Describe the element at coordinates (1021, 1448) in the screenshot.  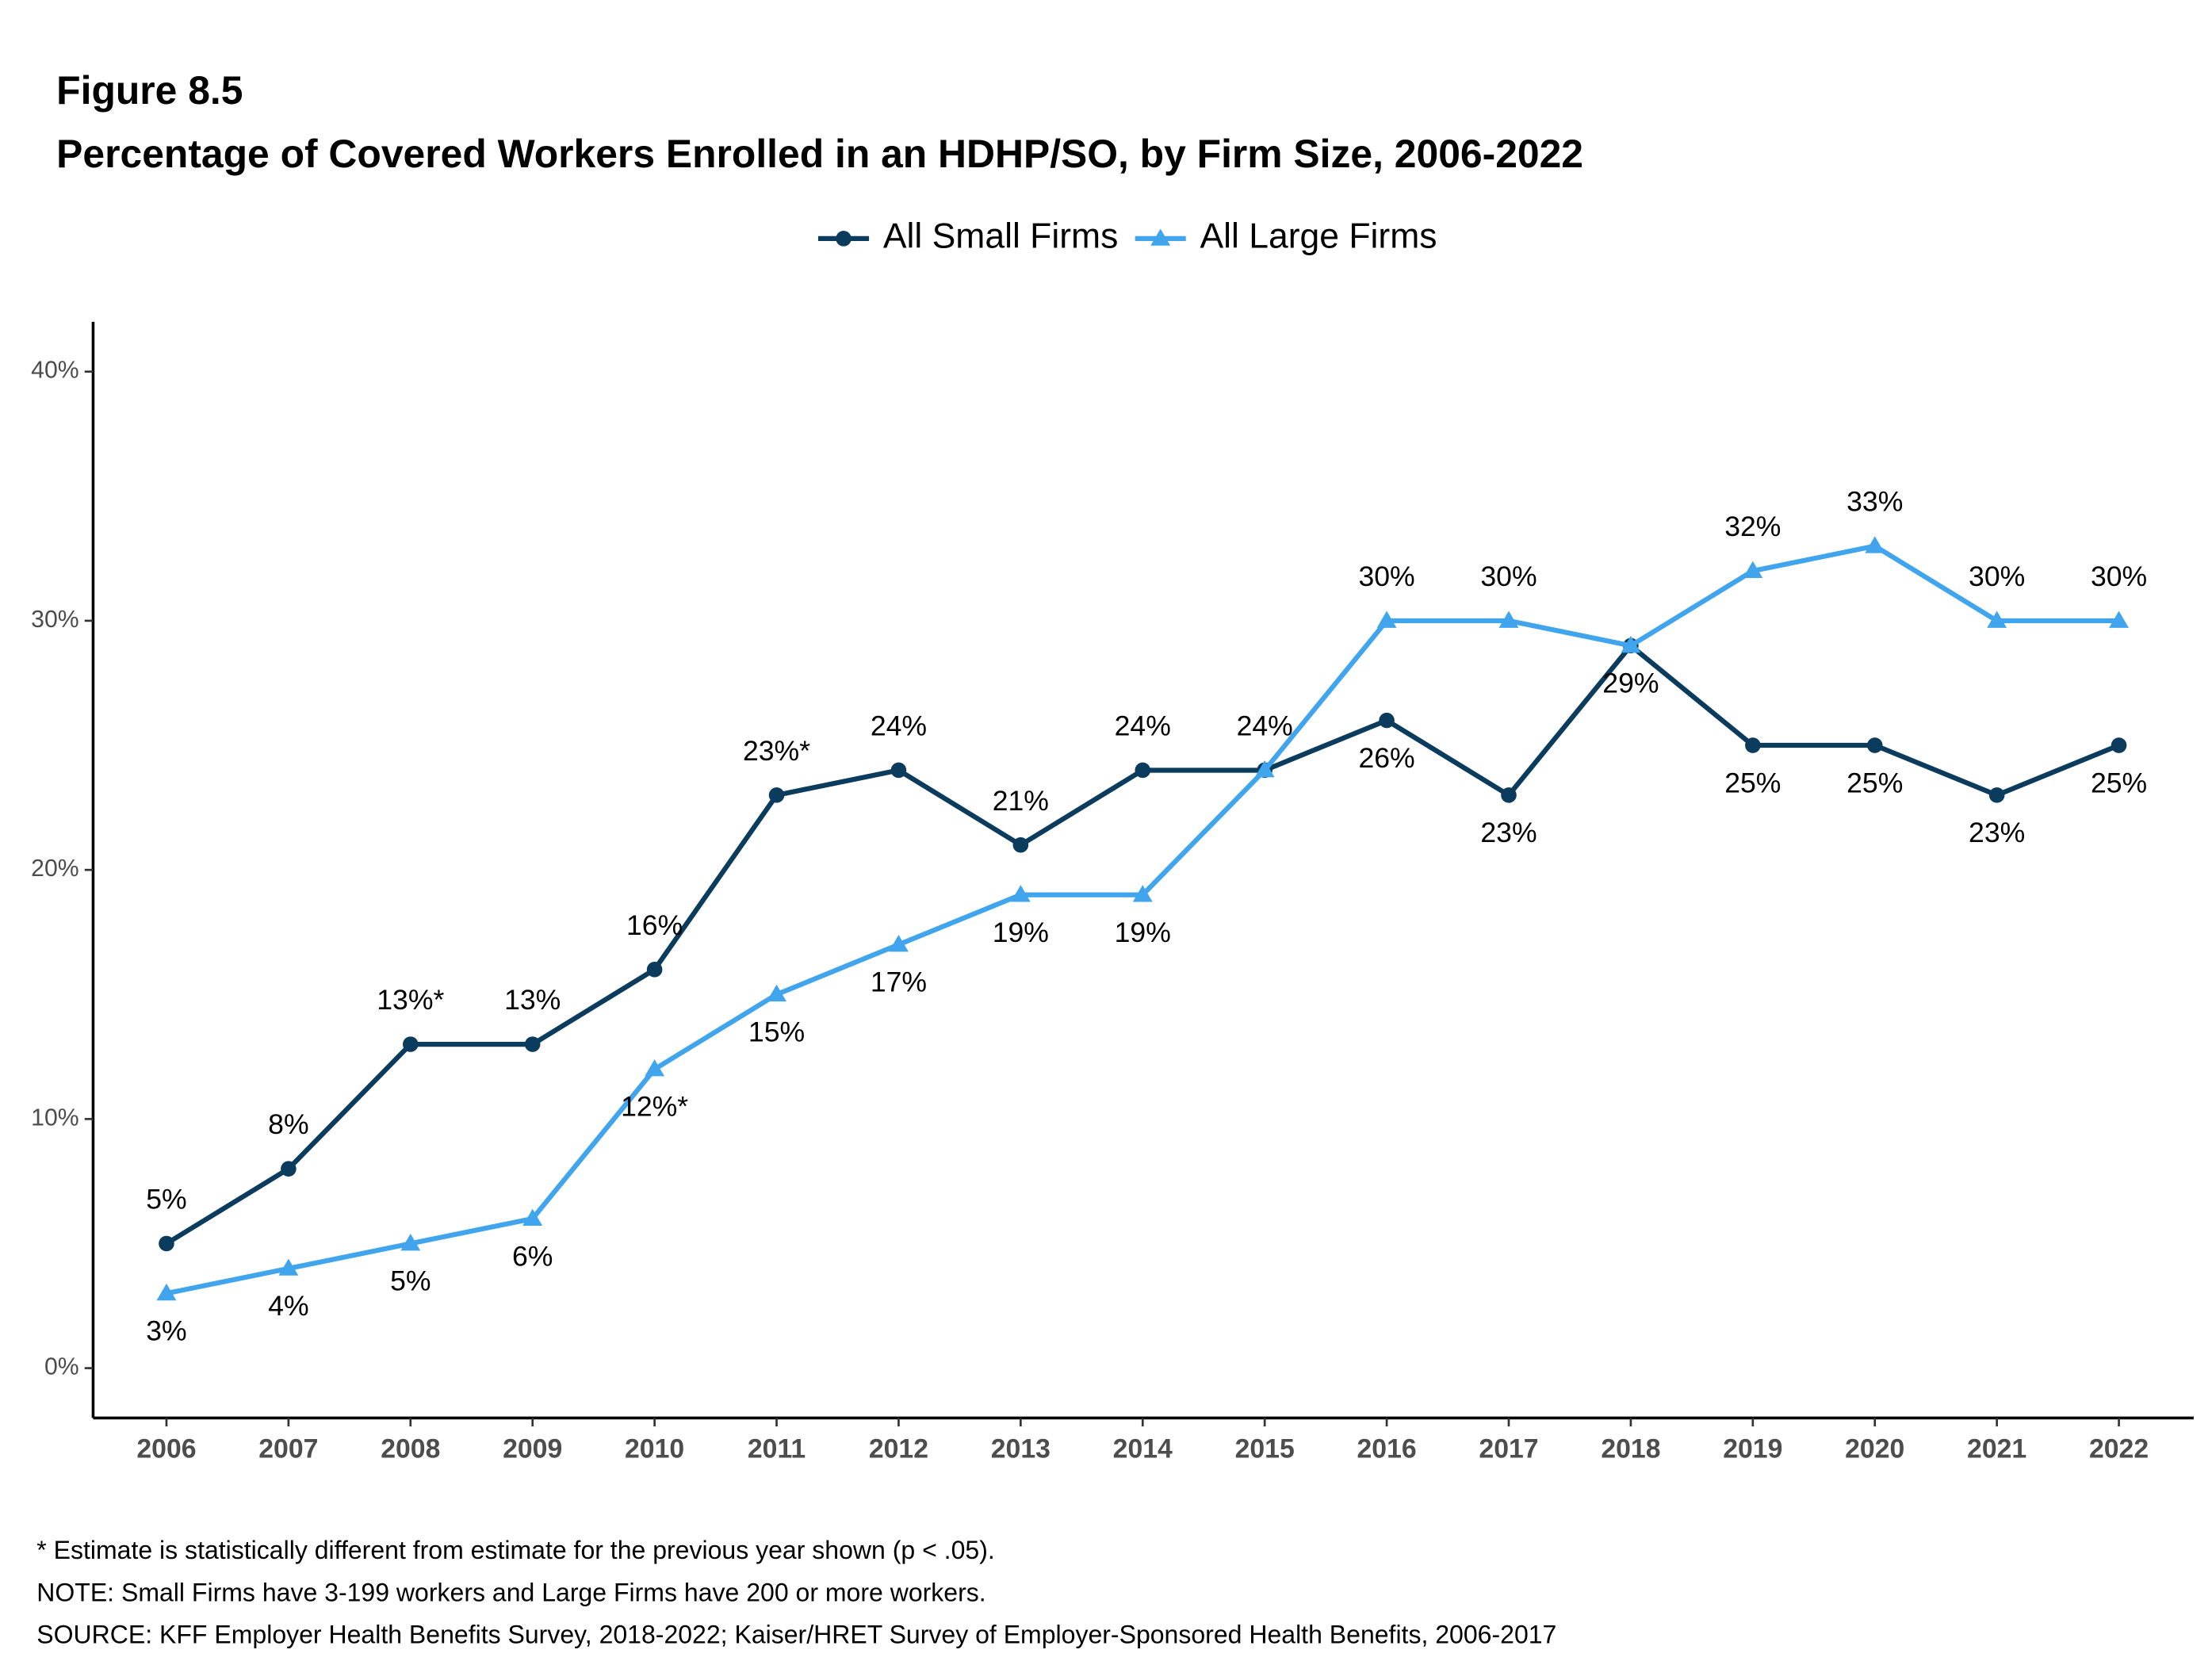
I see `x-tick-label: 2013` at that location.